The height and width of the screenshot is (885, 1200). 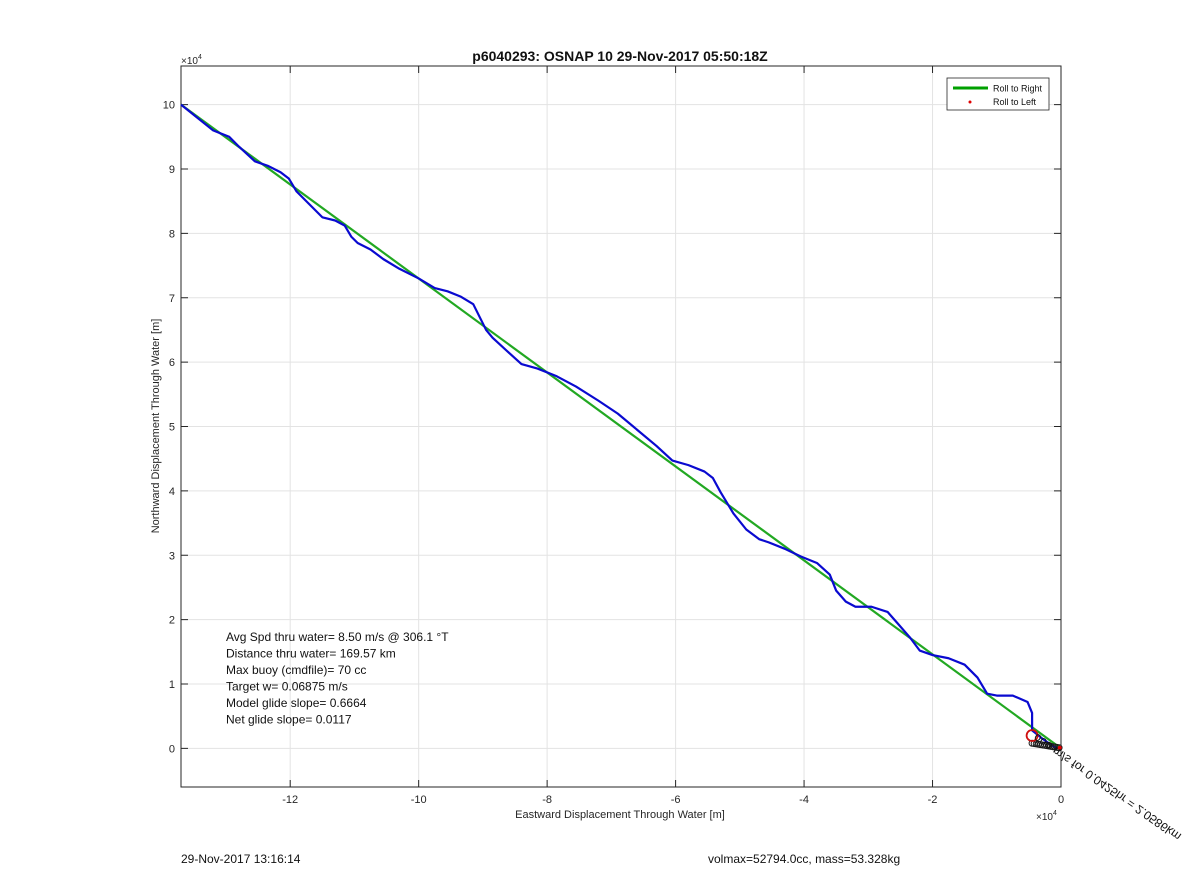 I want to click on y-tick-label: 0, so click(x=172, y=749).